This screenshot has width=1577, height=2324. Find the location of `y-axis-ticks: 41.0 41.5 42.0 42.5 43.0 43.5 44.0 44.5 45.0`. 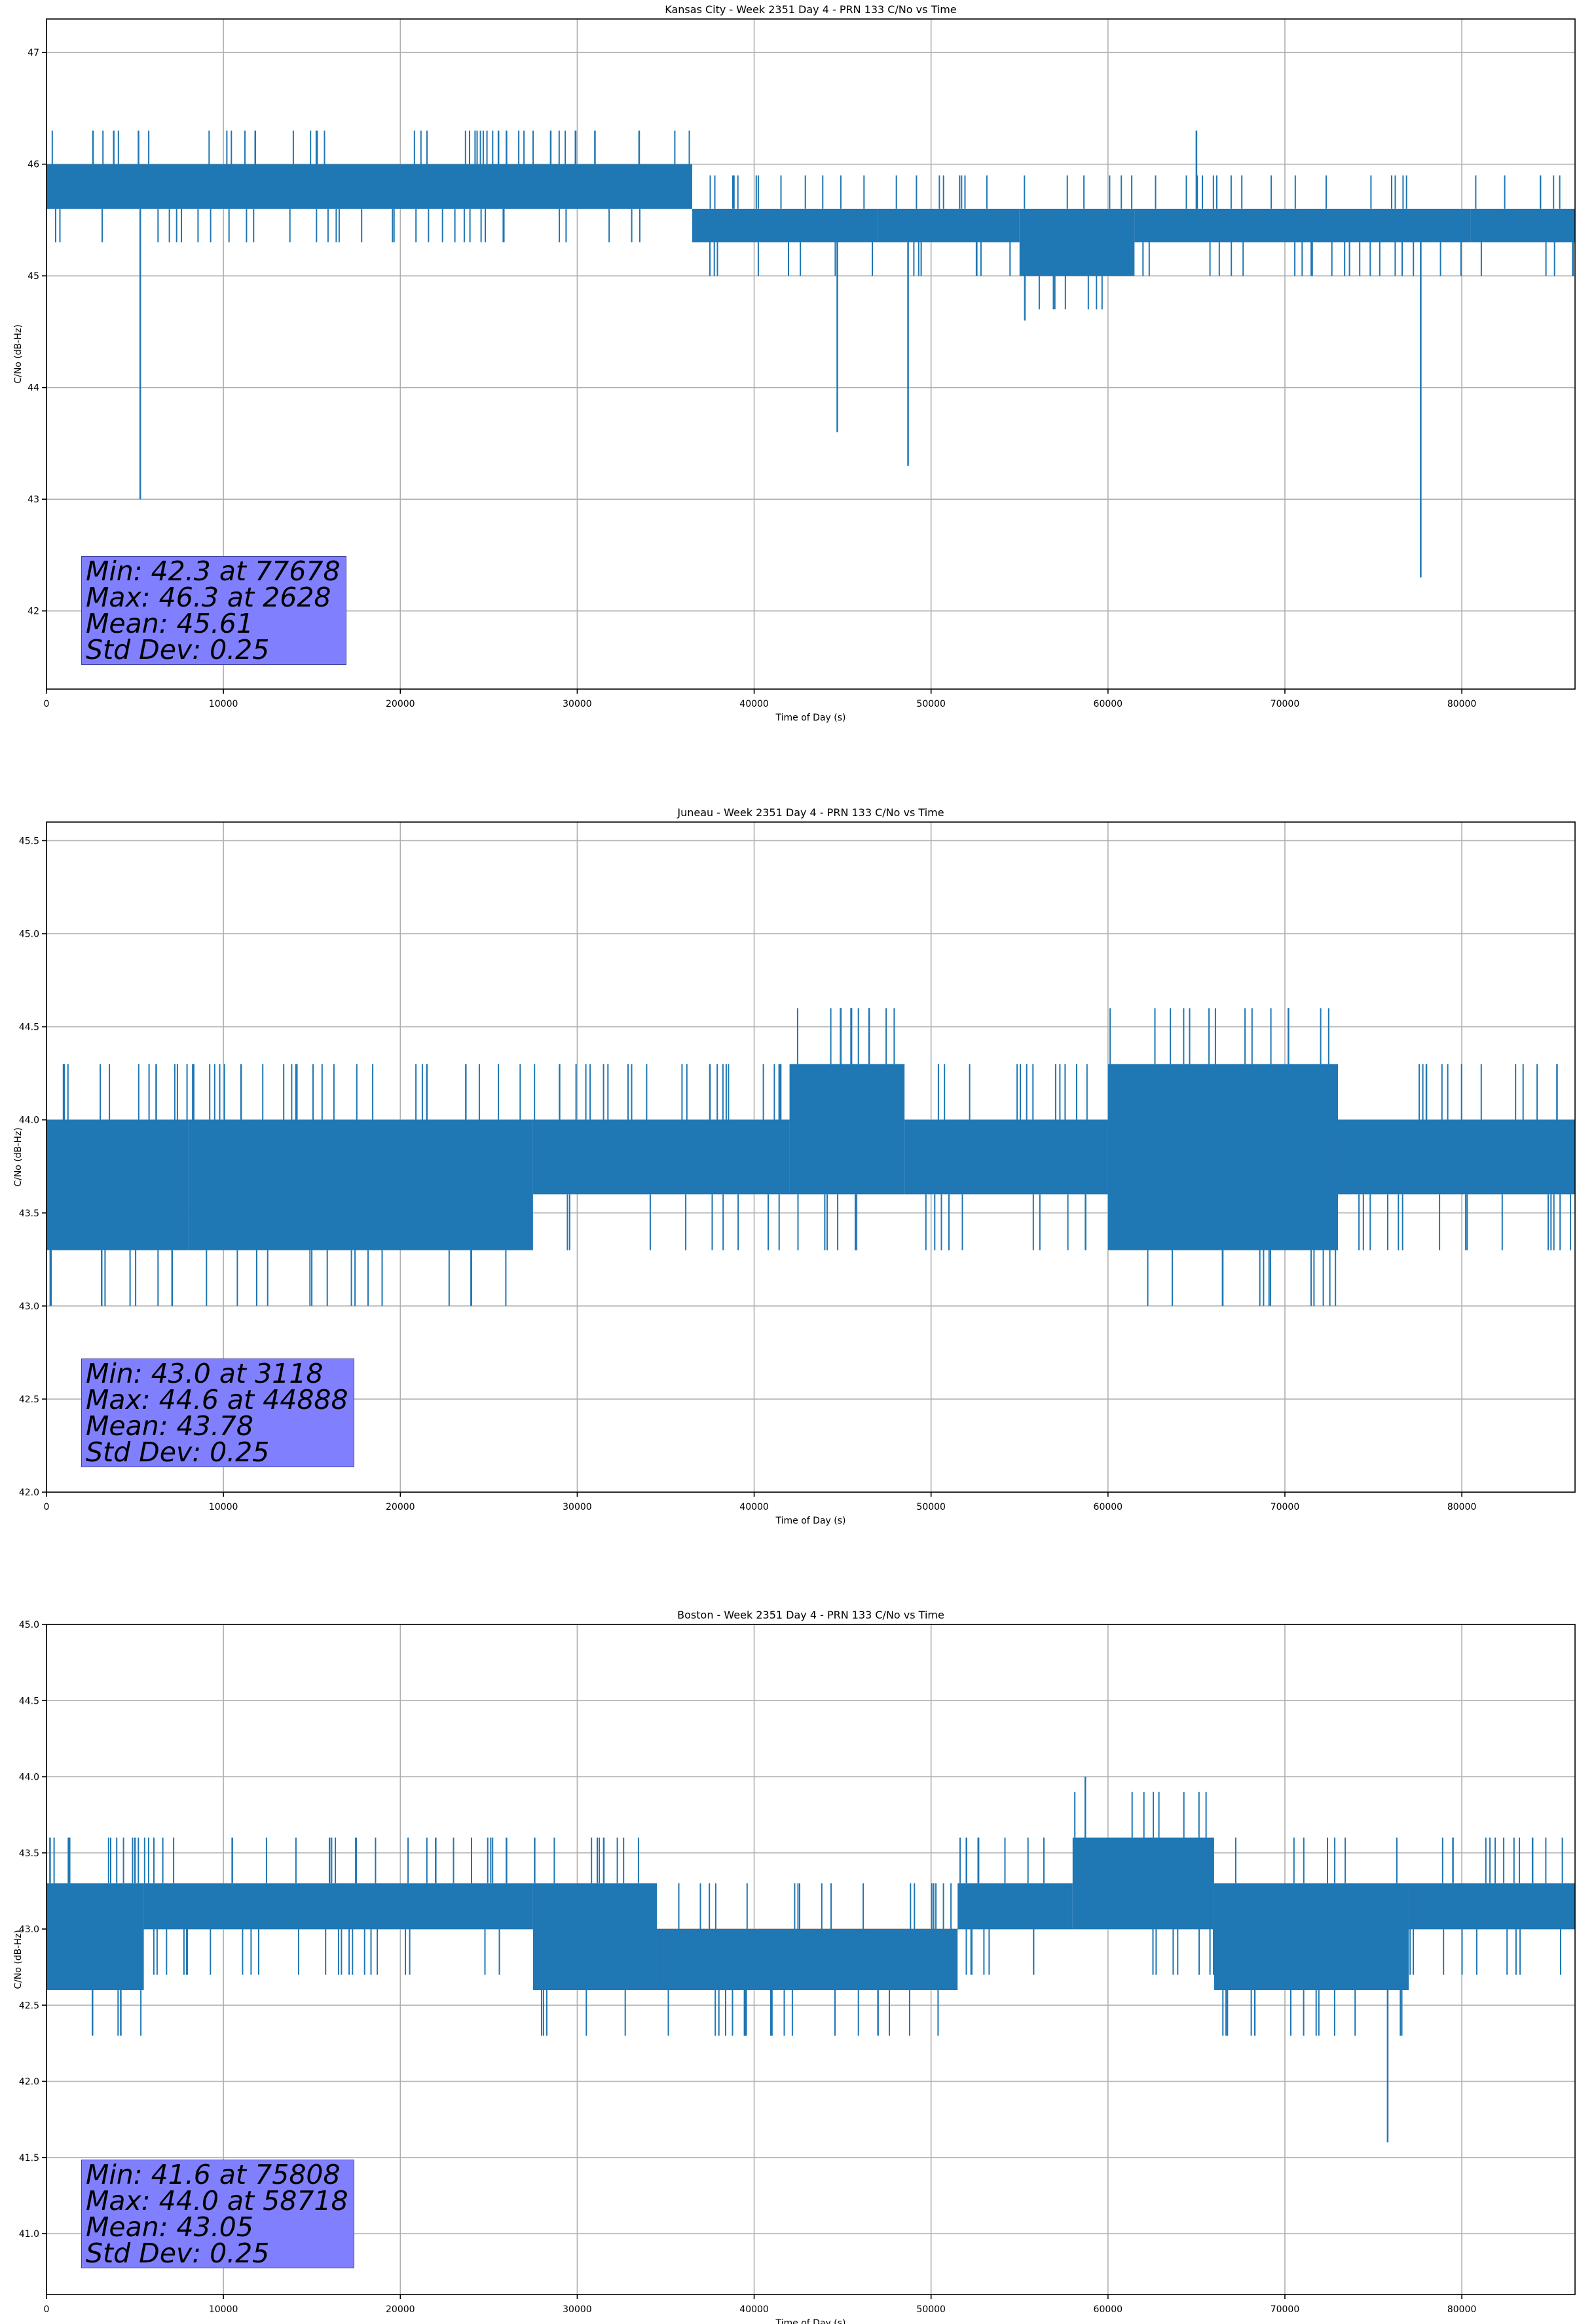

y-axis-ticks: 41.0 41.5 42.0 42.5 43.0 43.5 44.0 44.5 45.0 is located at coordinates (32, 1930).